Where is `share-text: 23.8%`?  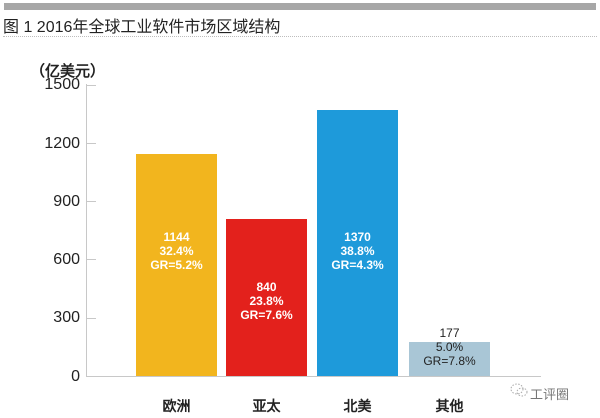
share-text: 23.8% is located at coordinates (266, 301).